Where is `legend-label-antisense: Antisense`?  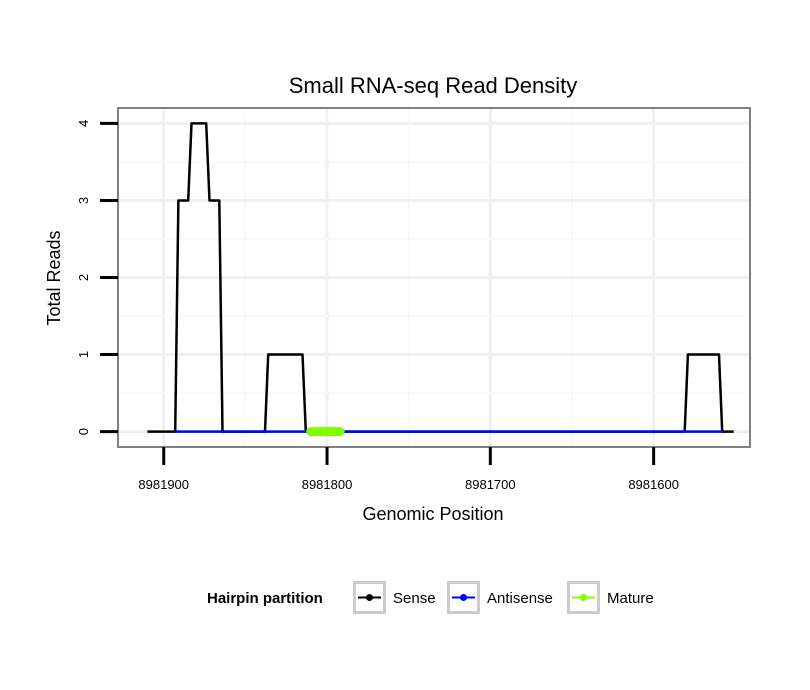
legend-label-antisense: Antisense is located at coordinates (520, 598).